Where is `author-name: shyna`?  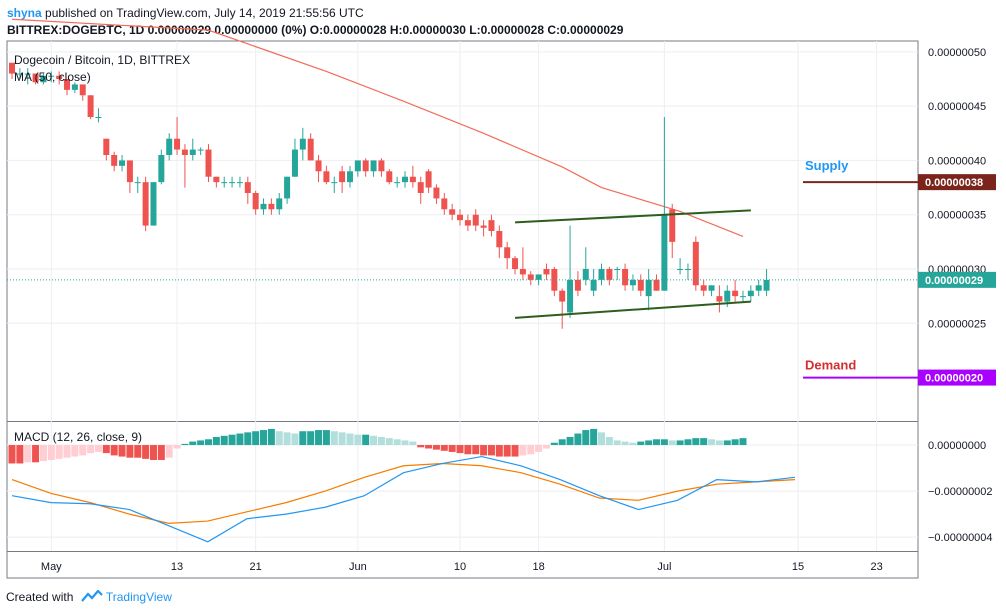 author-name: shyna is located at coordinates (24, 13).